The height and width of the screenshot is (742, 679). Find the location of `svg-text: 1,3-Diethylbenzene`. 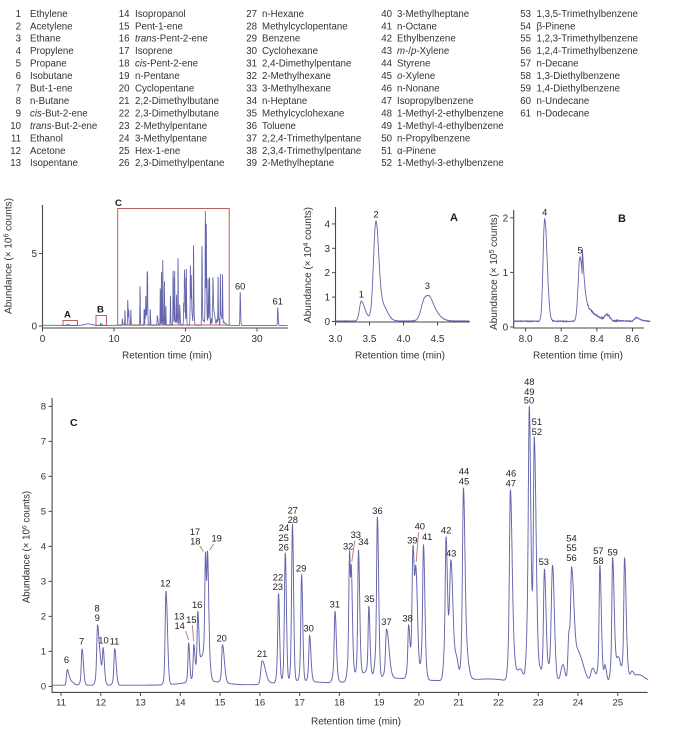

svg-text: 1,3-Diethylbenzene is located at coordinates (578, 76).